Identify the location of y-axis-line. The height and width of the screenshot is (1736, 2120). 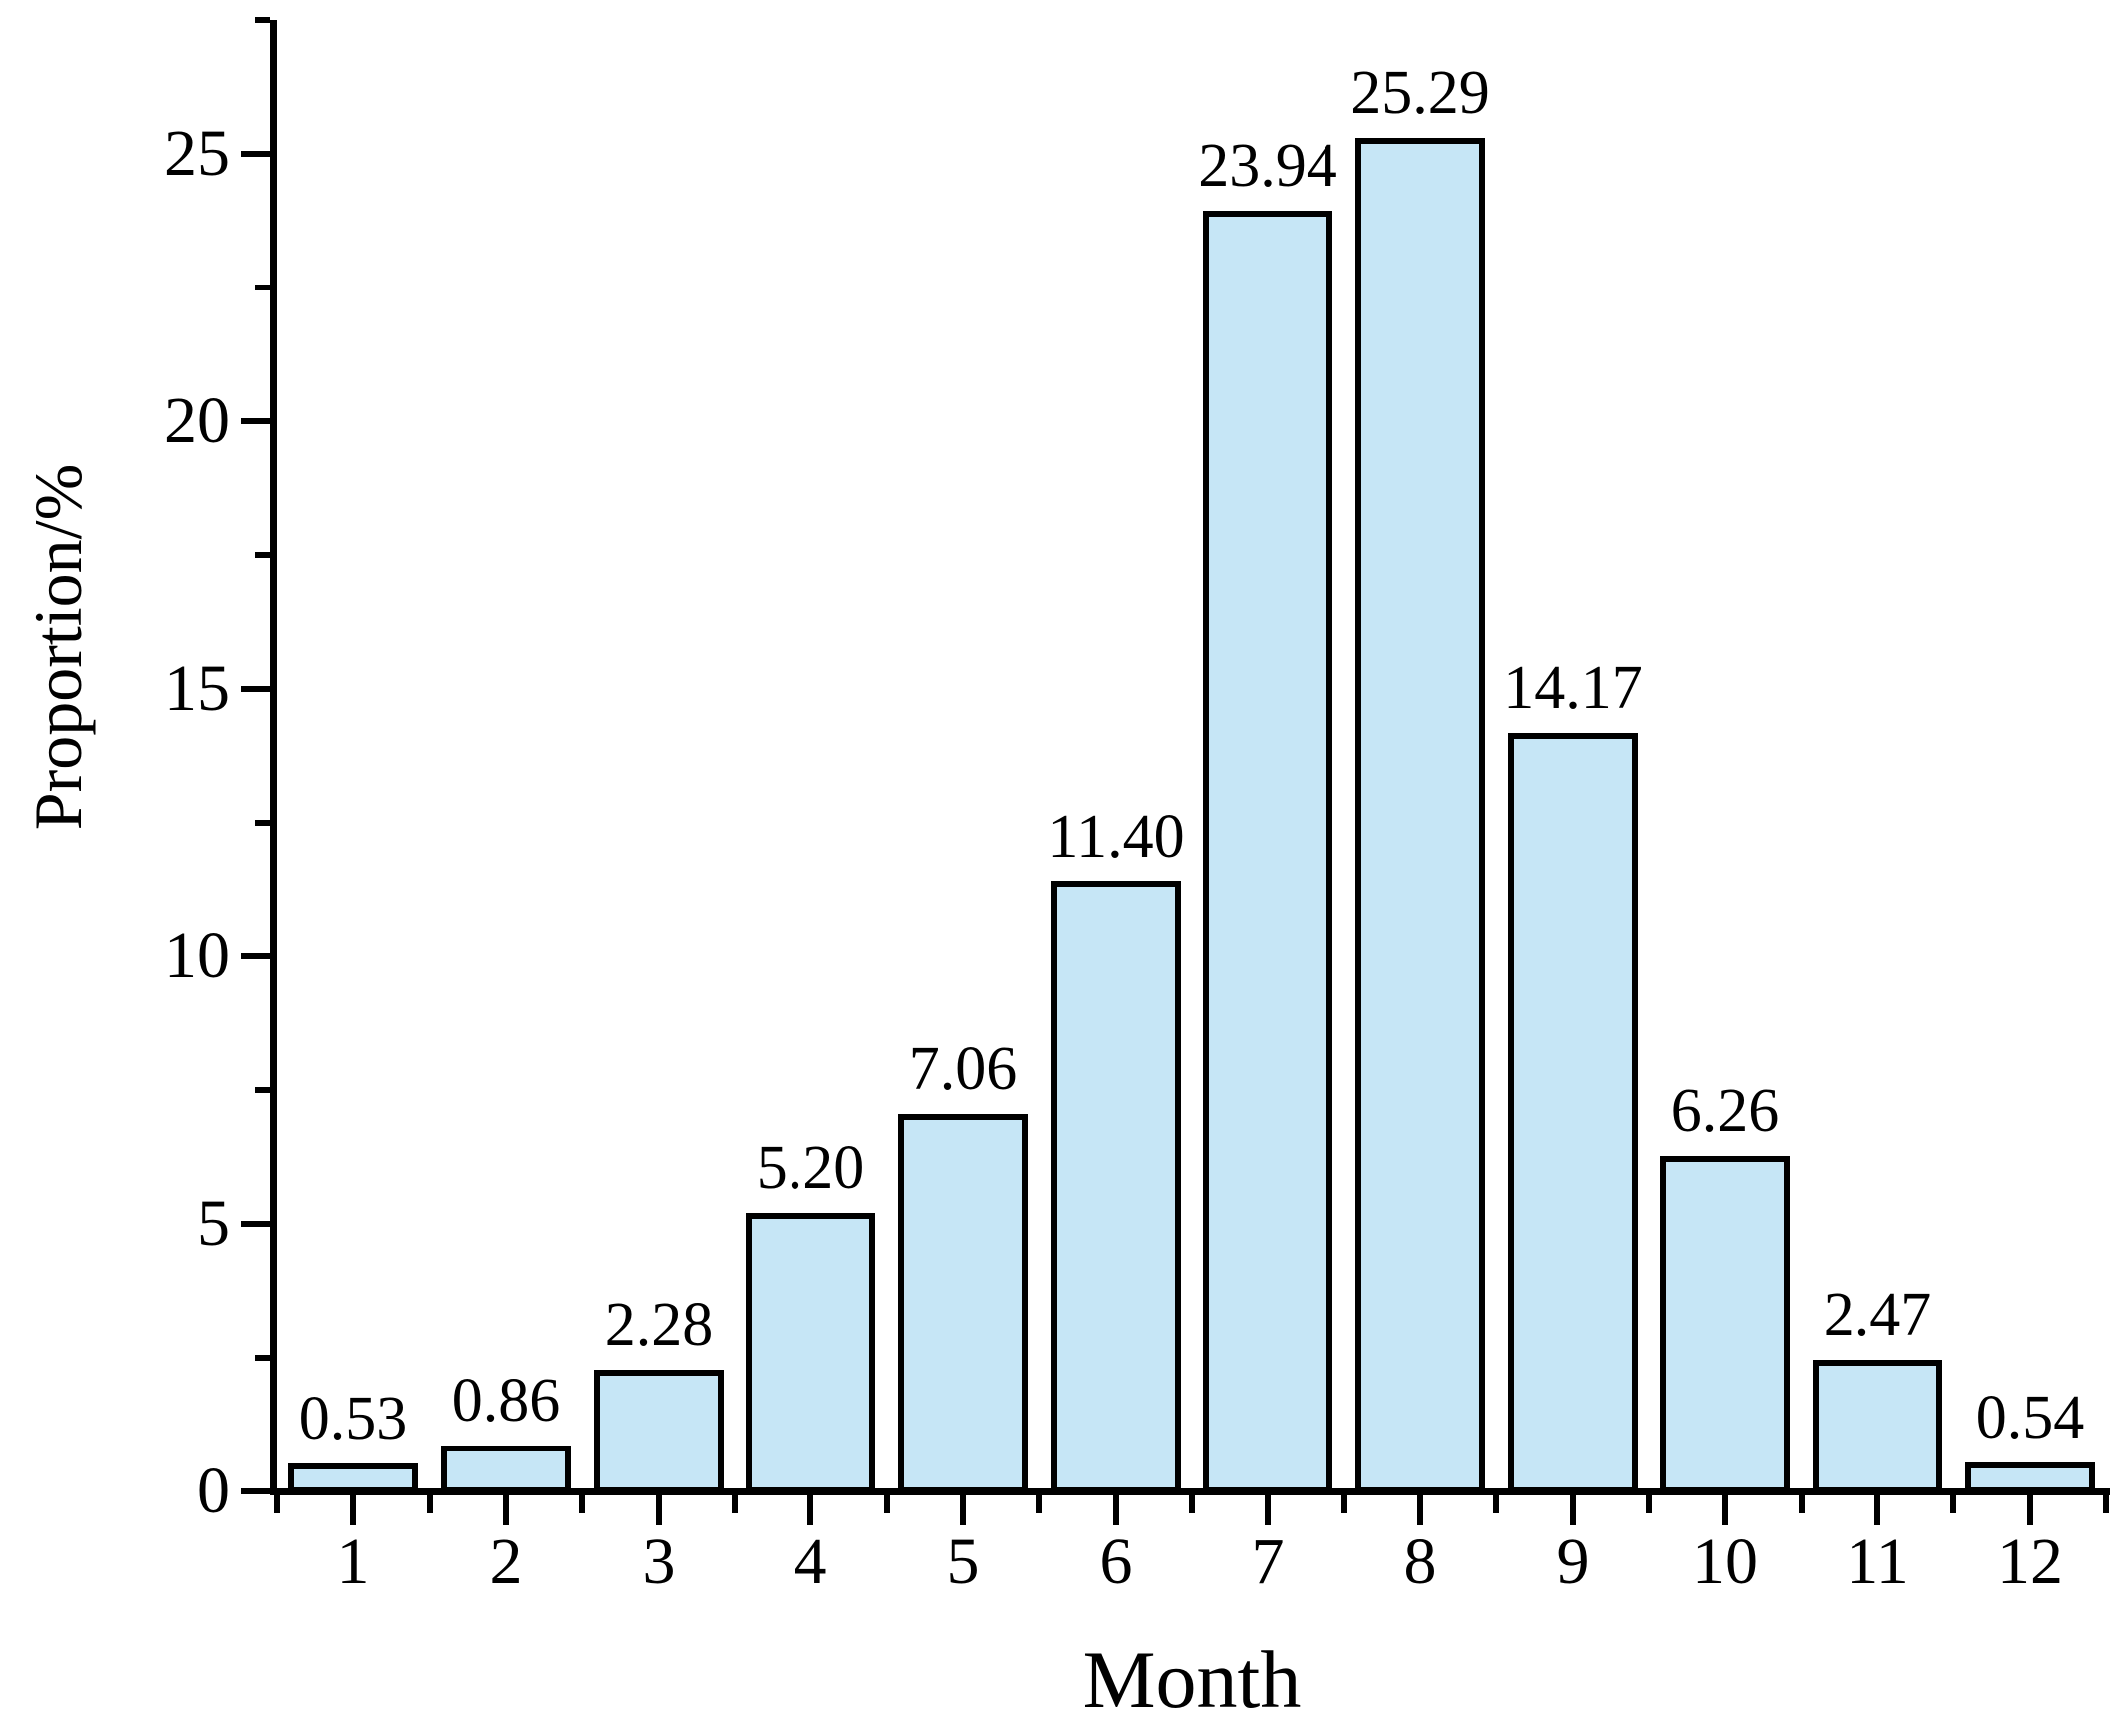
(273, 757).